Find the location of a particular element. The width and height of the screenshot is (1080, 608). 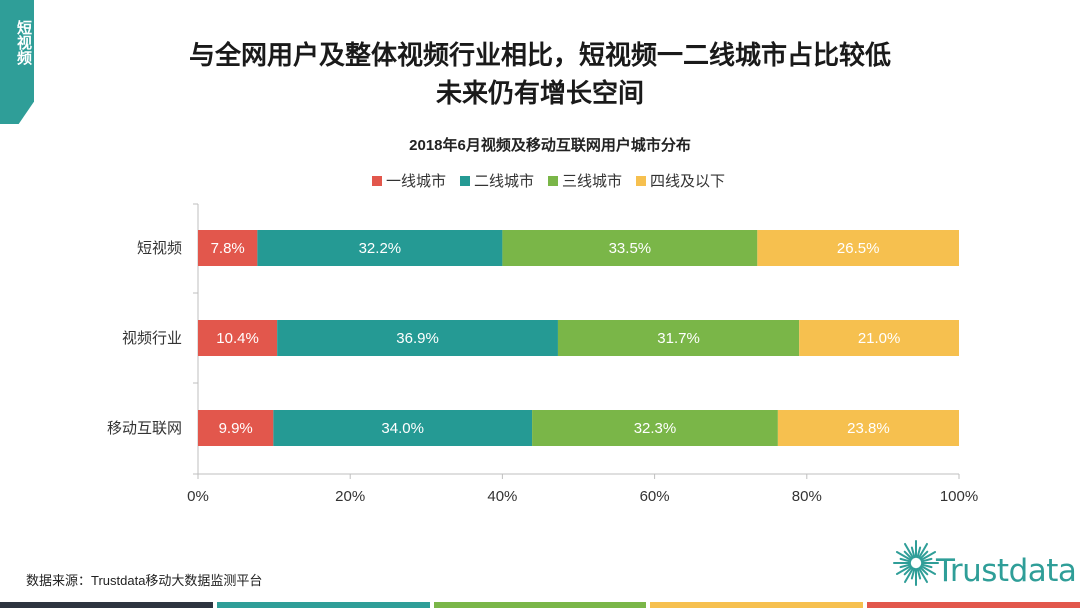

category-label: 短视频 is located at coordinates (159, 248).